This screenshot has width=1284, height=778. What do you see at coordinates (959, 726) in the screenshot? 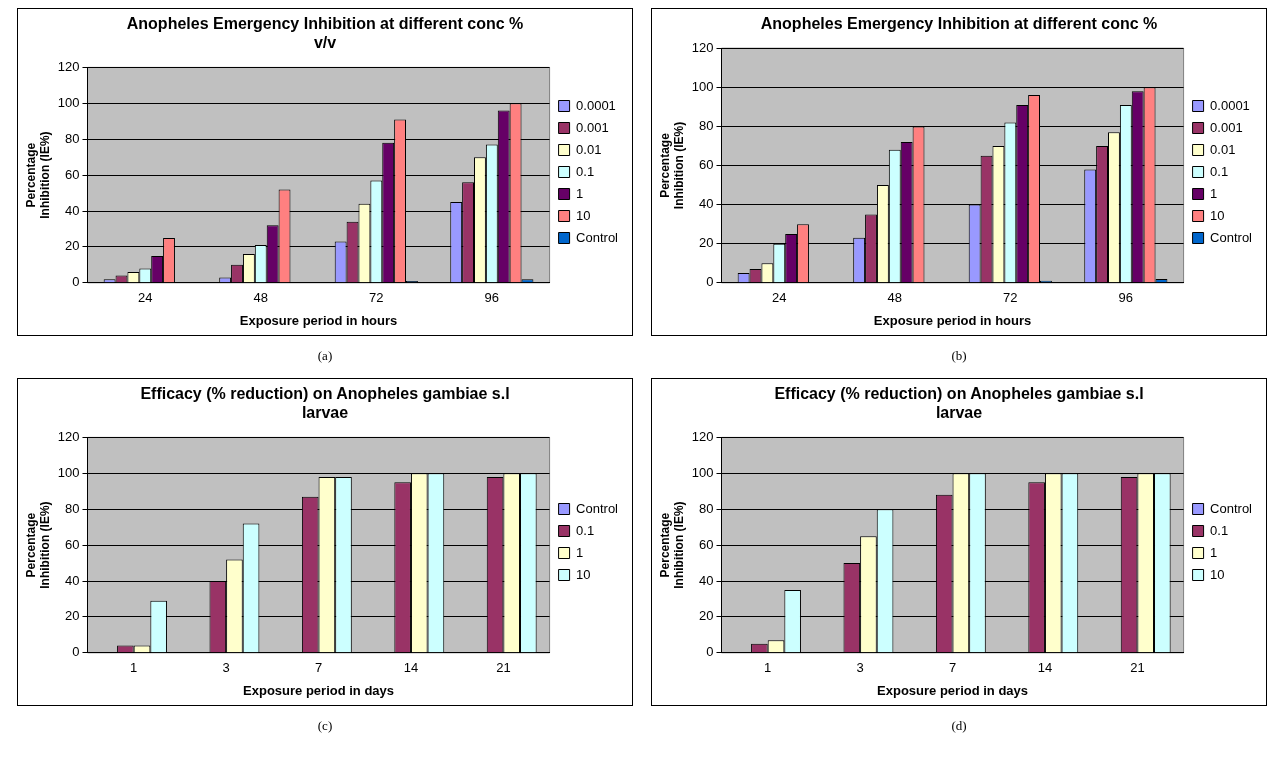
I see `text: (d)` at bounding box center [959, 726].